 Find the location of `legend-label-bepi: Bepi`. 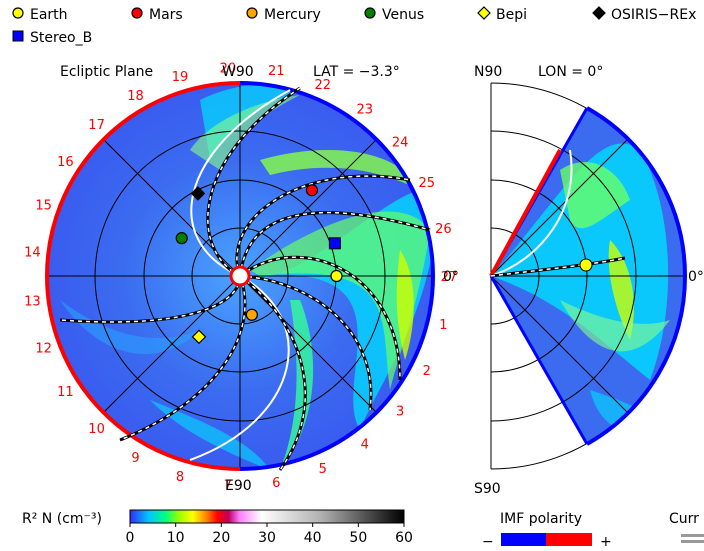

legend-label-bepi: Bepi is located at coordinates (511, 15).